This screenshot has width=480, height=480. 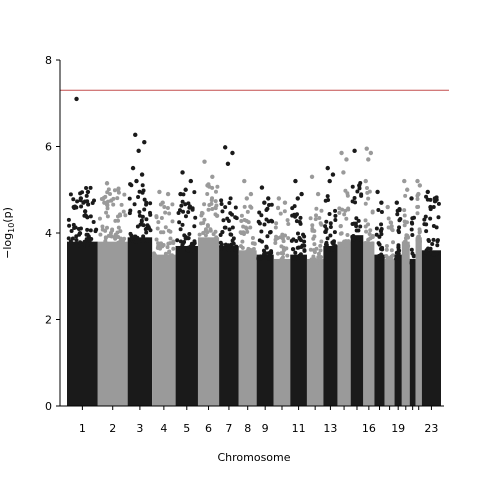 What do you see at coordinates (48, 60) in the screenshot?
I see `y-tick-label: 8` at bounding box center [48, 60].